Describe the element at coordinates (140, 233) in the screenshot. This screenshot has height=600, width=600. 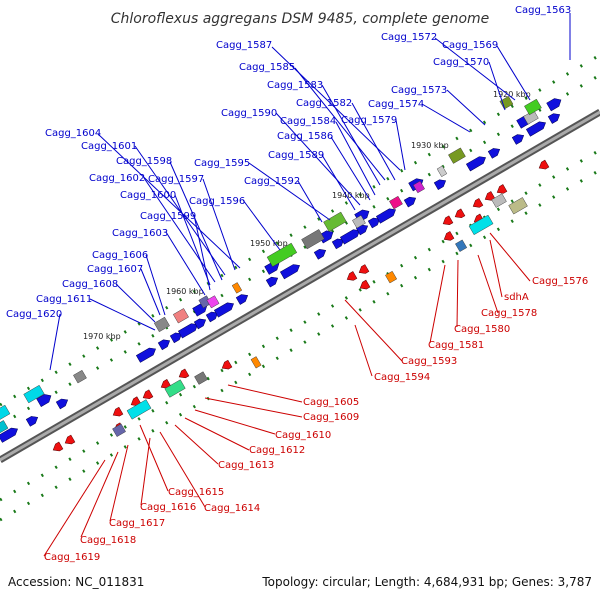
I see `gene-label: Cagg_1603` at that location.